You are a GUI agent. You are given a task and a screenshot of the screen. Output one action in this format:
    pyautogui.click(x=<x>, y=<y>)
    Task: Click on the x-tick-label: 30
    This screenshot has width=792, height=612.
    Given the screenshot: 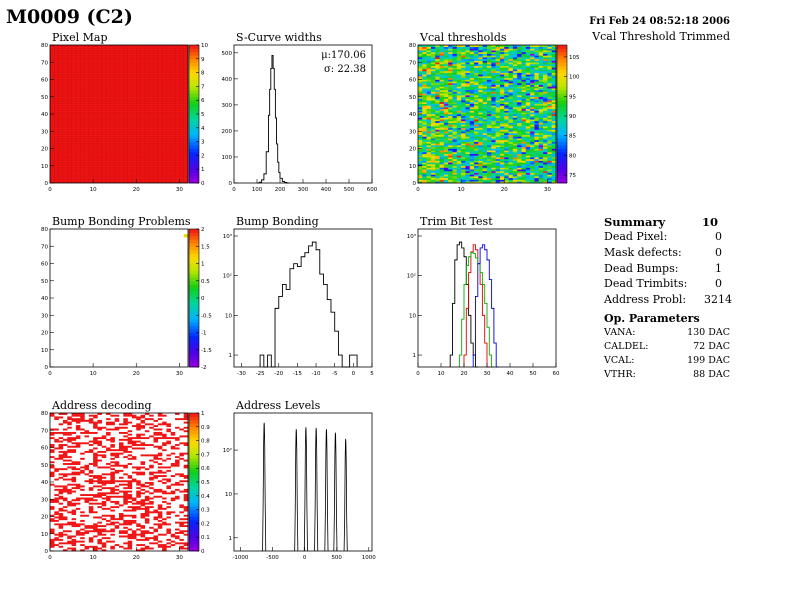 What is the action you would take?
    pyautogui.click(x=487, y=374)
    